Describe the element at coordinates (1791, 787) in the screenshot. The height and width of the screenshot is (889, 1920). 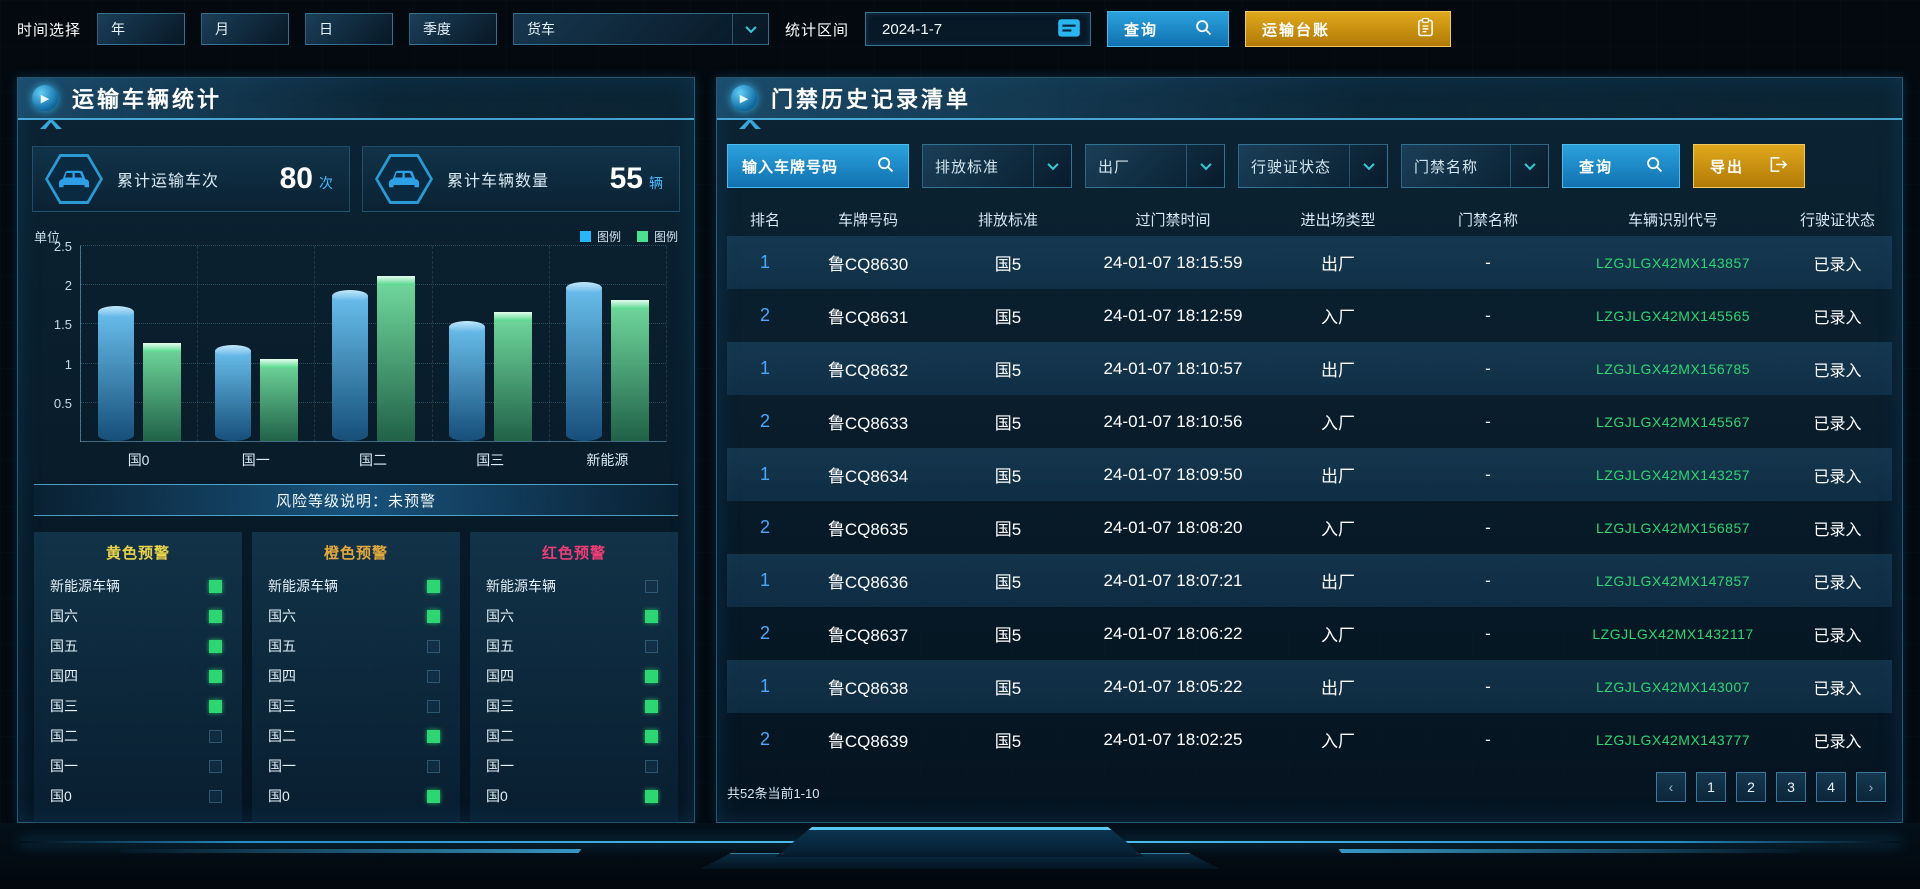
I see `pagination-page-3: 3` at that location.